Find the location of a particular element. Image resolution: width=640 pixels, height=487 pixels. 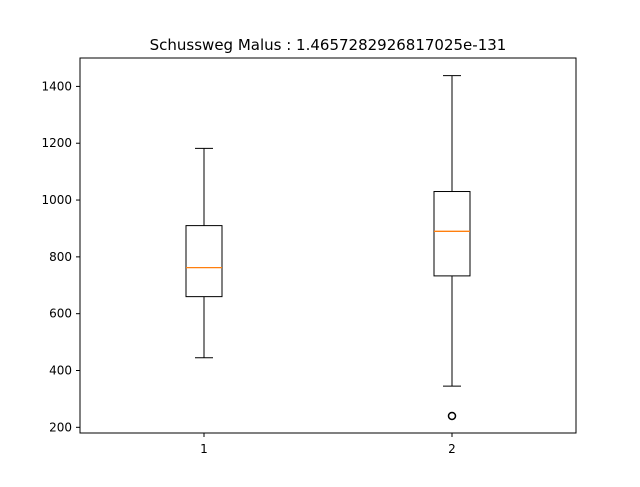

y-tick-label: 200 is located at coordinates (60, 427).